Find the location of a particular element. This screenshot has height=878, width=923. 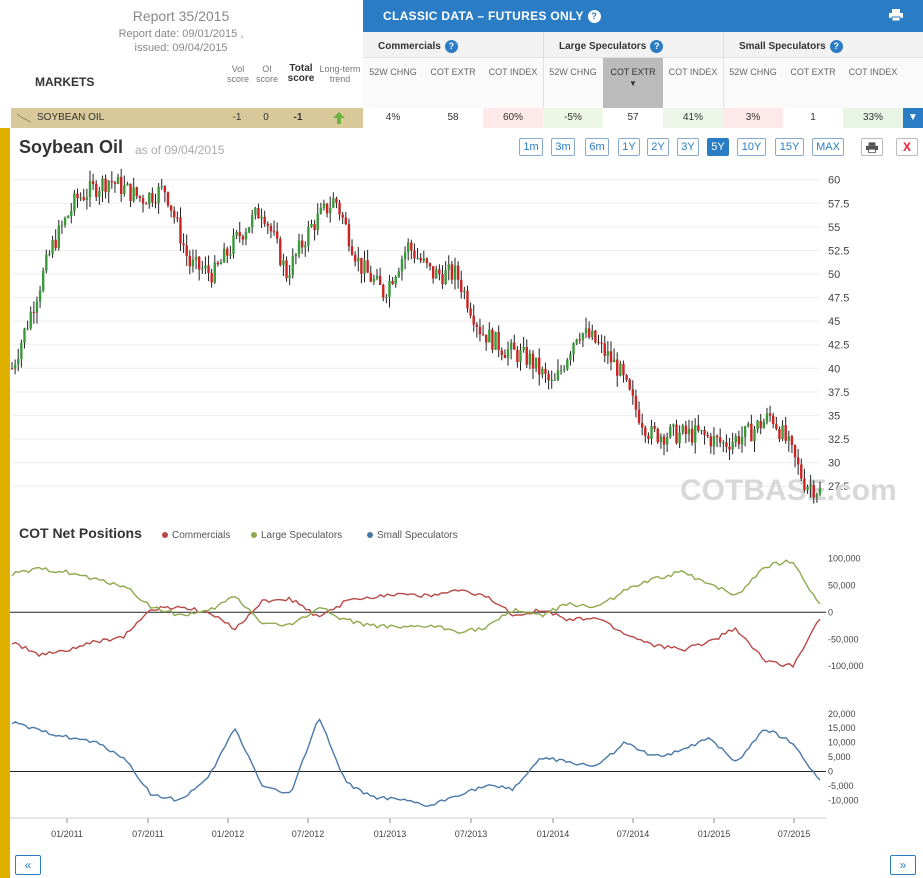

market-name: SOYBEAN OIL is located at coordinates (71, 117).